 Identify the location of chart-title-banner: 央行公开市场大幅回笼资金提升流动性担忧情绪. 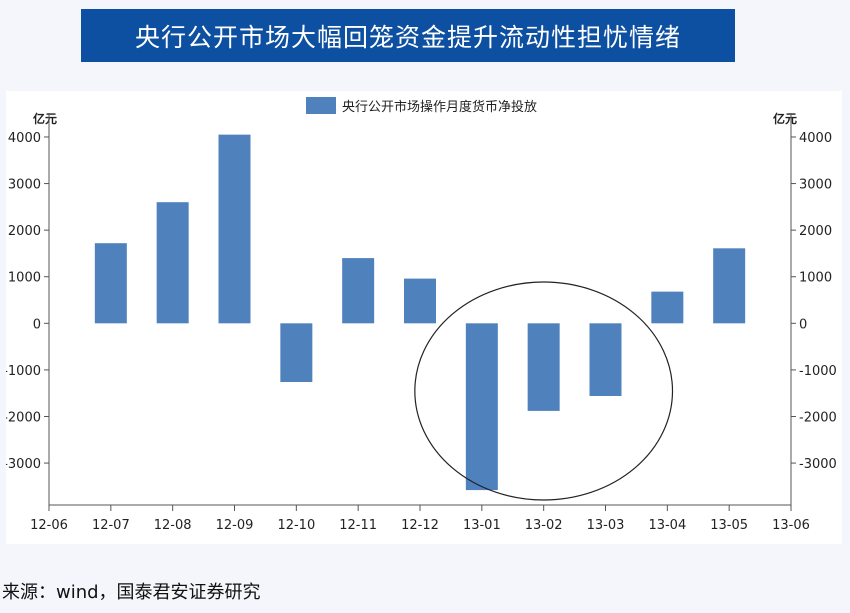
(408, 35).